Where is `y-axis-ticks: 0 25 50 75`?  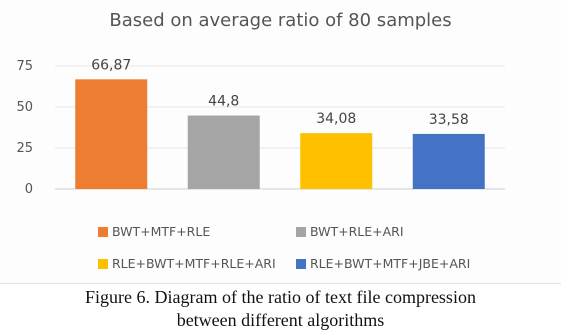
y-axis-ticks: 0 25 50 75 is located at coordinates (24, 128).